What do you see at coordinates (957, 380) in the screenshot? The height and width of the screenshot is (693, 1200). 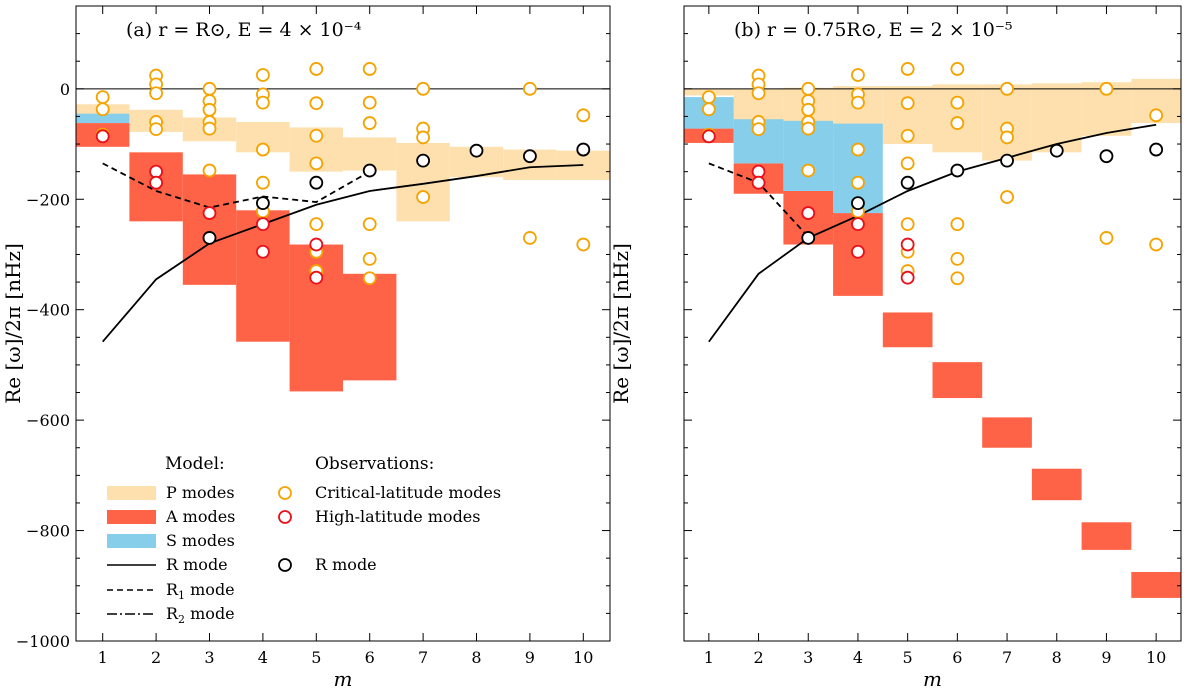 I see `panel-b-a-band-m6` at bounding box center [957, 380].